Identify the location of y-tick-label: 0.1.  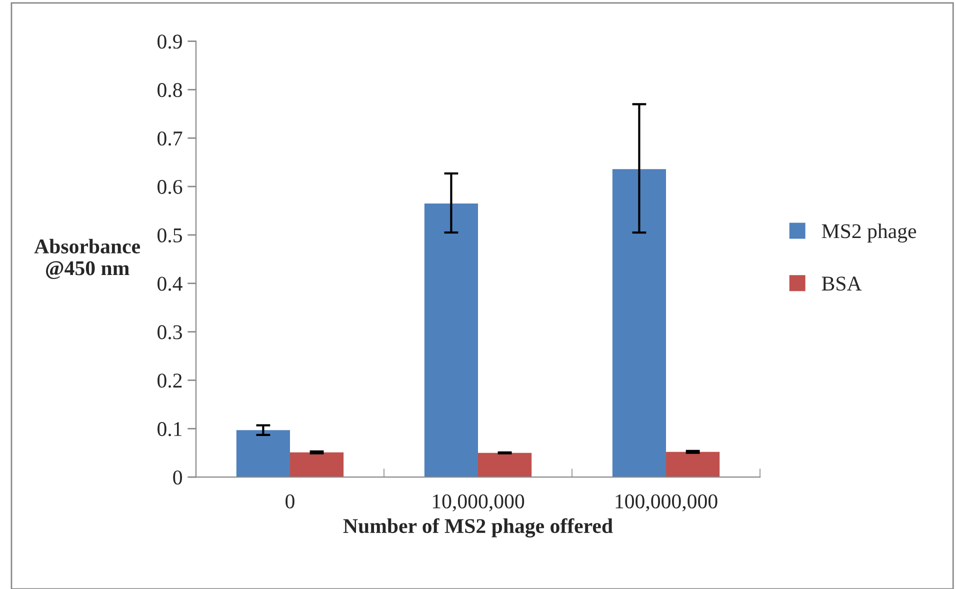
(170, 429).